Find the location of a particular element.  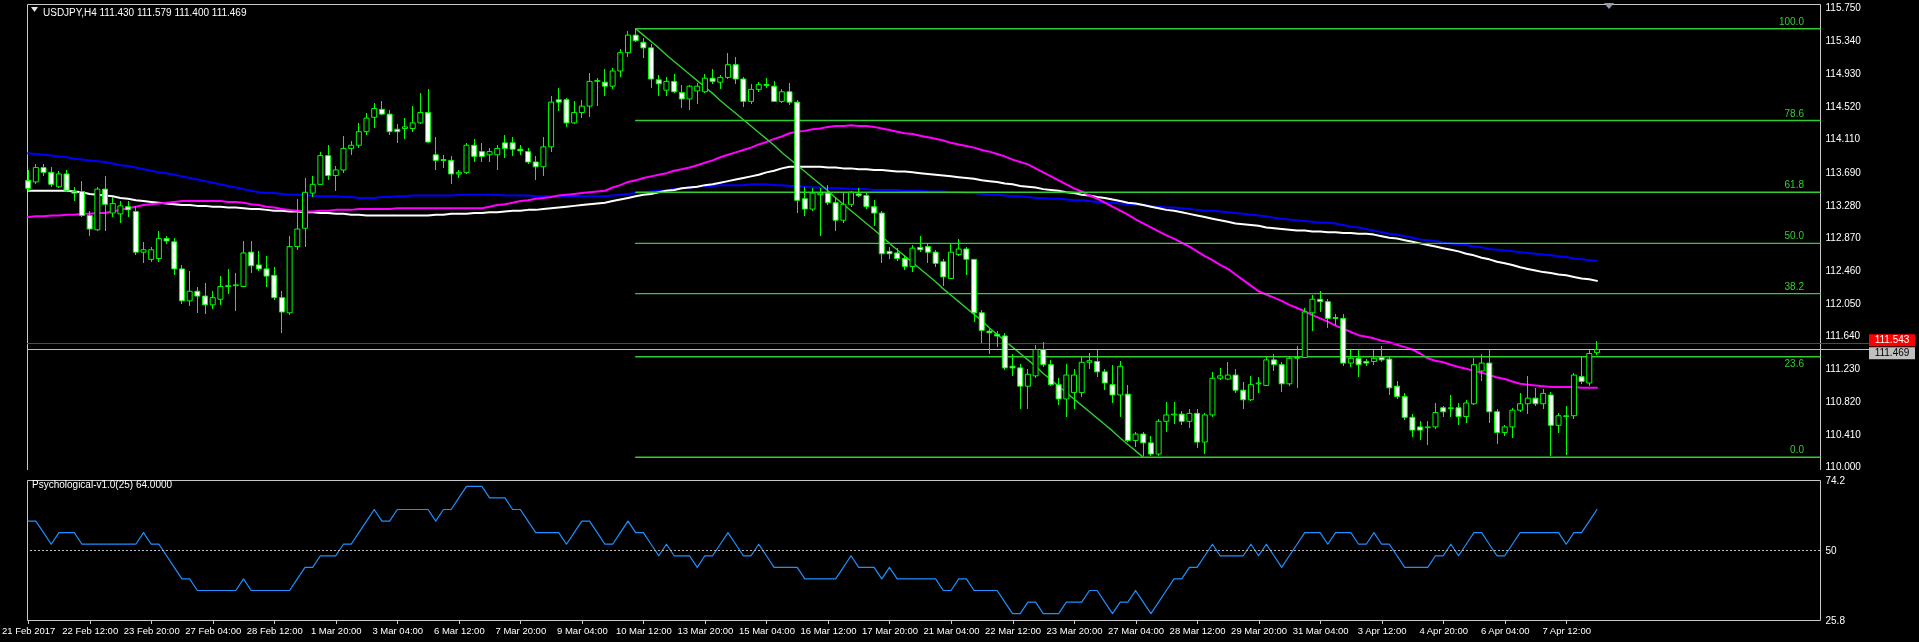

series-label: 23.6 is located at coordinates (1794, 363).